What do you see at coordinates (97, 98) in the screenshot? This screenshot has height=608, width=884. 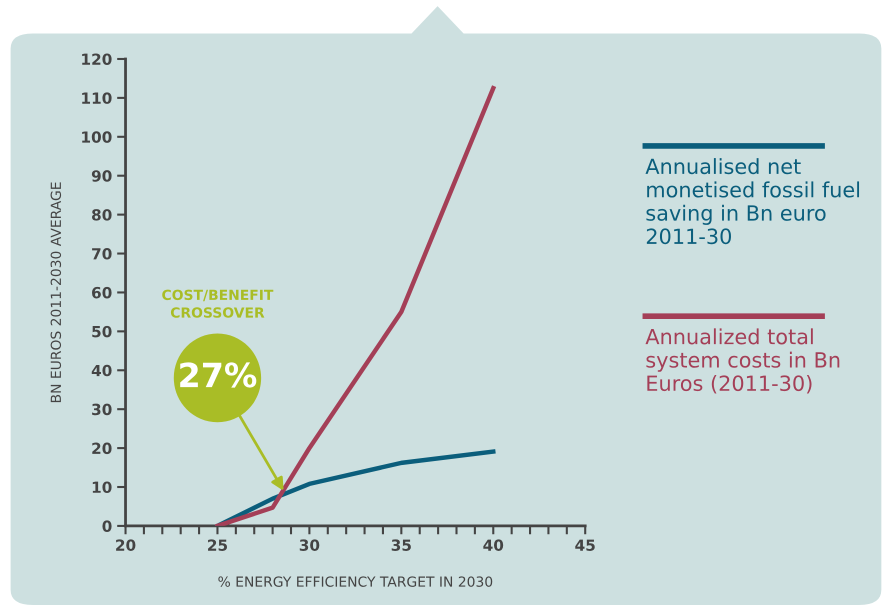 I see `y-tick-label: 110` at bounding box center [97, 98].